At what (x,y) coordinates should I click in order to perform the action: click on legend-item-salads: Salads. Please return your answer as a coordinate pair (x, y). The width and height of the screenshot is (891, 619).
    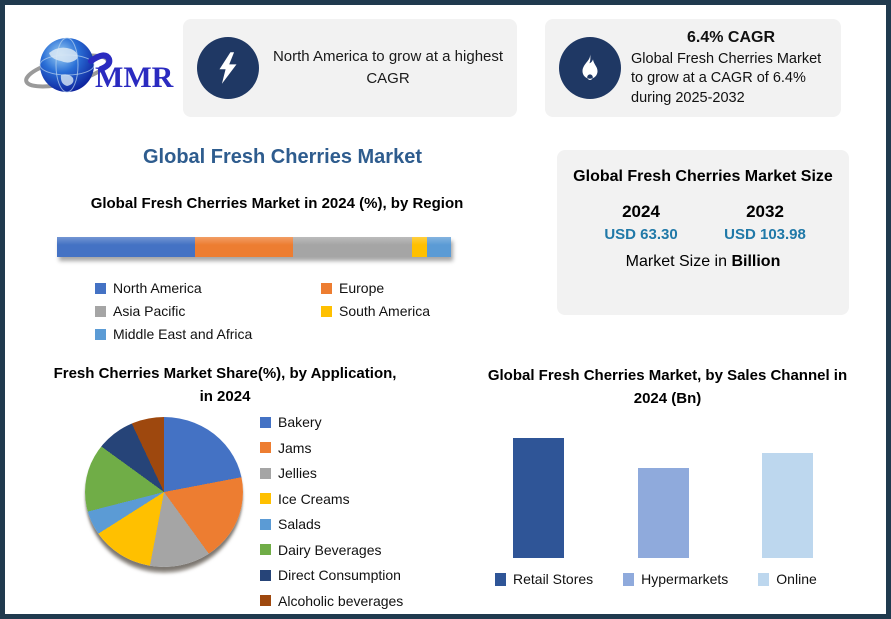
    Looking at the image, I should click on (331, 524).